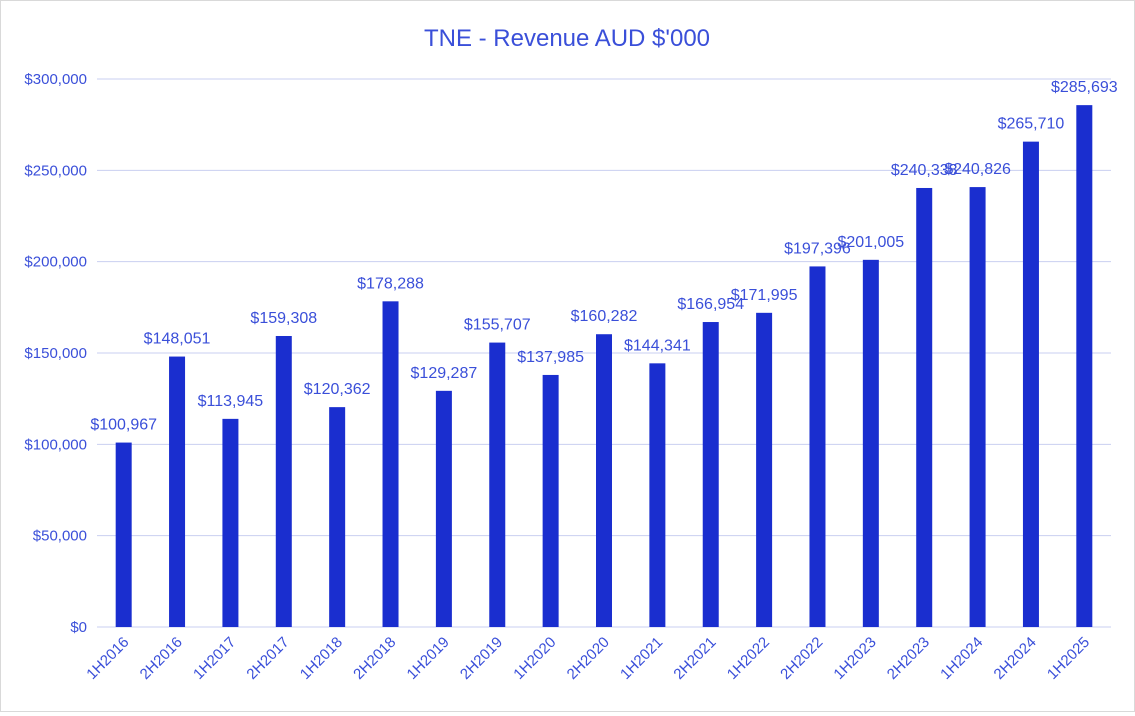  What do you see at coordinates (1015, 658) in the screenshot?
I see `x-tick-label: 2H2024` at bounding box center [1015, 658].